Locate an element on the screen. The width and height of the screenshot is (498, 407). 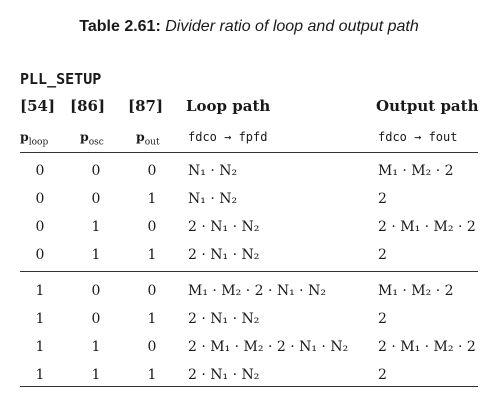
subheader-output-path: fdco → fout is located at coordinates (418, 137).